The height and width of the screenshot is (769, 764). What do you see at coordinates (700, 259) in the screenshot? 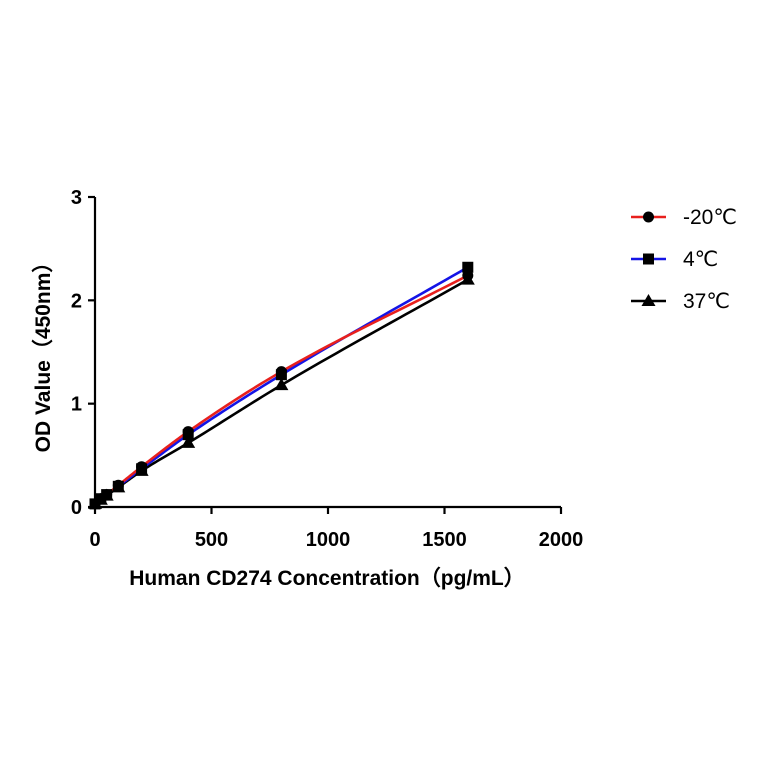
I see `legend-label: 4℃` at bounding box center [700, 259].